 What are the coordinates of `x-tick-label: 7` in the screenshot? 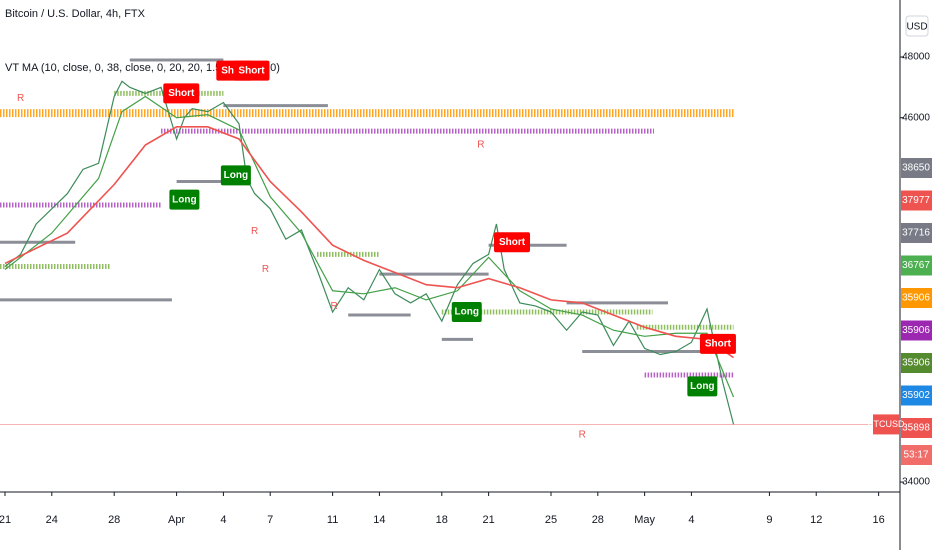 It's located at (270, 520).